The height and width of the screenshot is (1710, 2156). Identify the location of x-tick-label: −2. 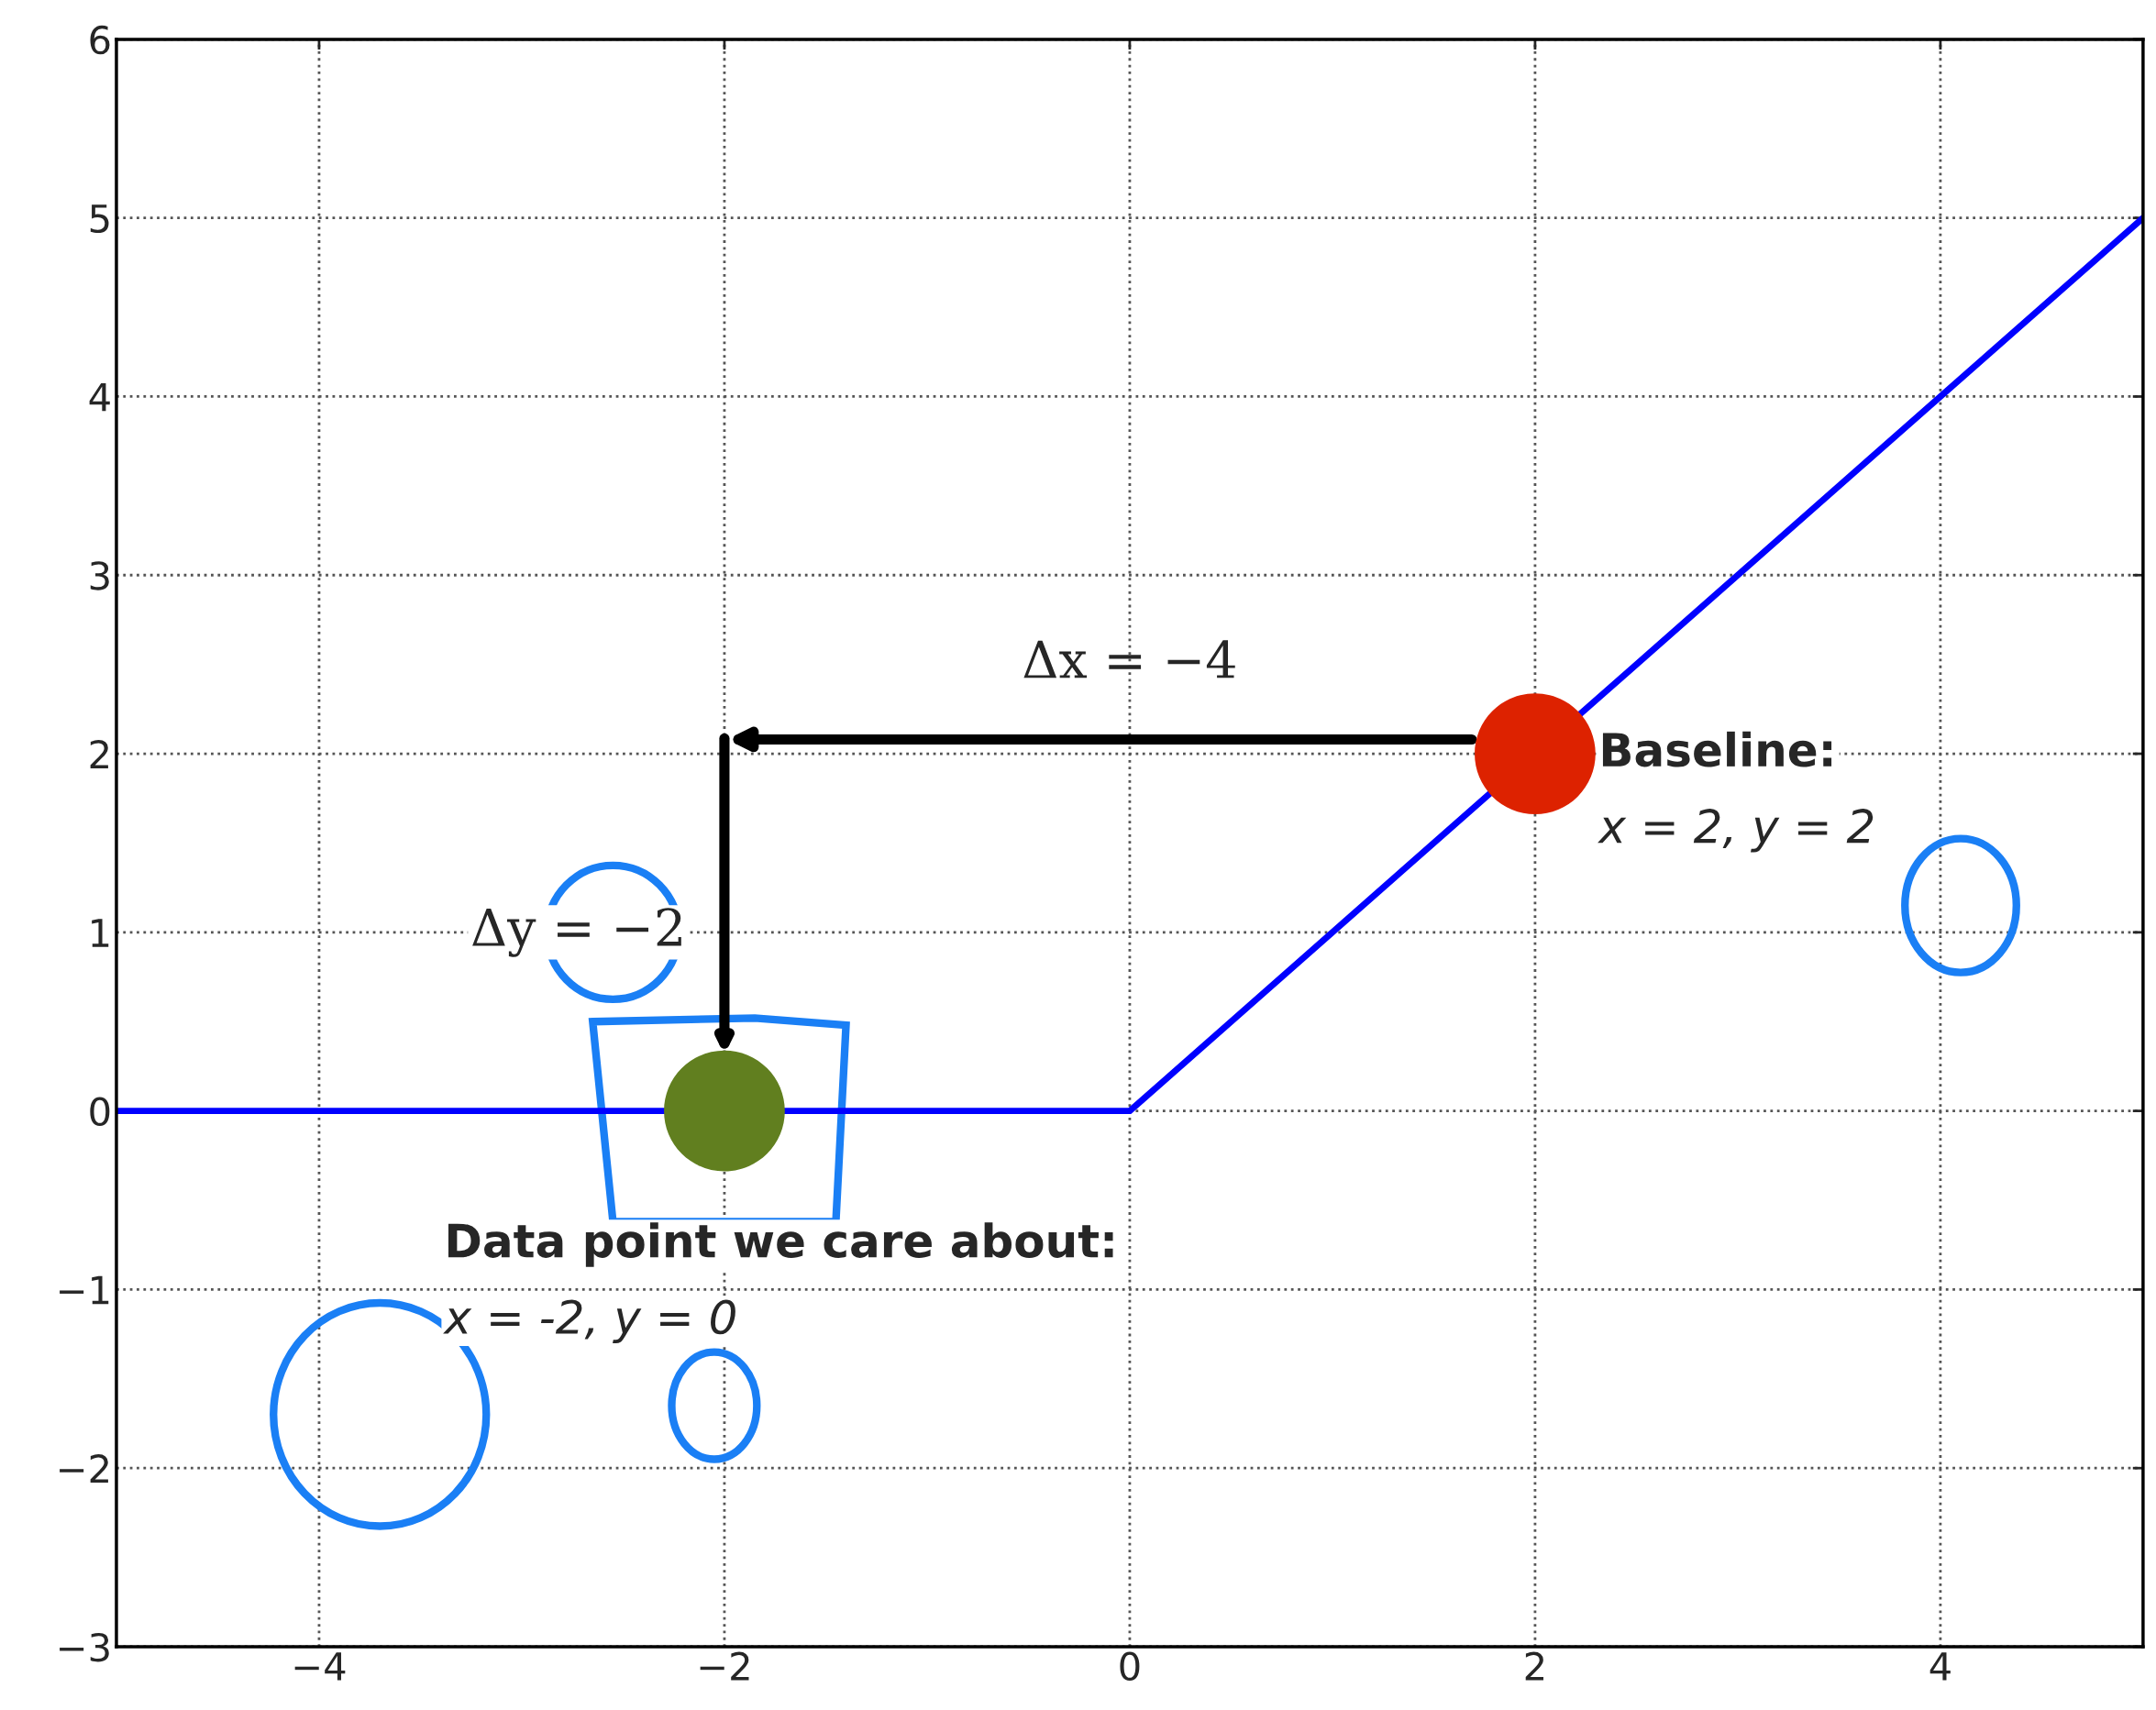
(725, 1666).